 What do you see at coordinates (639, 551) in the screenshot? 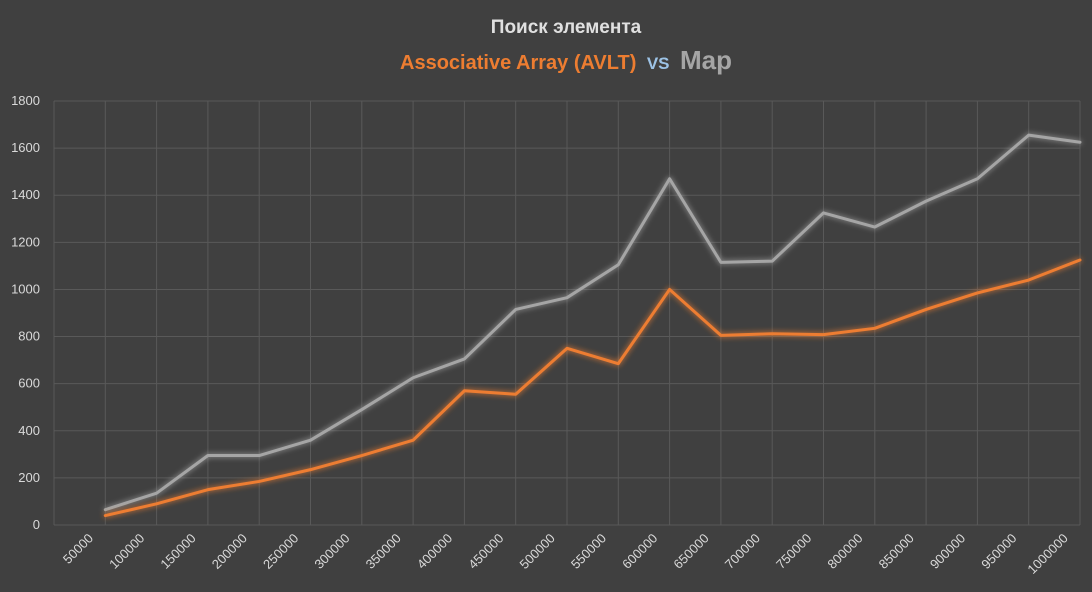
I see `x-tick-label: 600000` at bounding box center [639, 551].